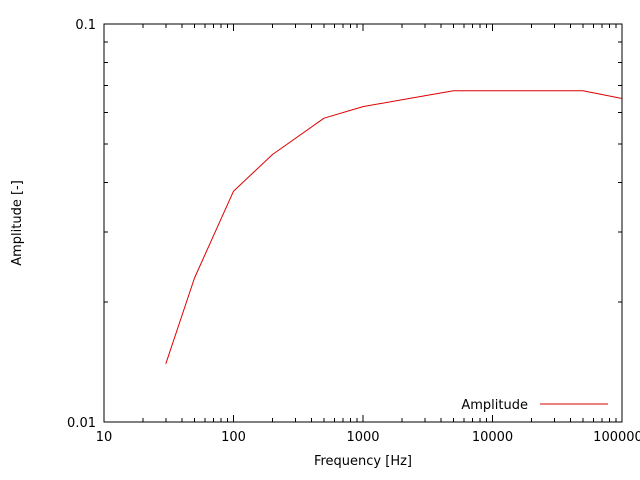  Describe the element at coordinates (17, 223) in the screenshot. I see `y-axis-title: Amplitude [-]` at that location.